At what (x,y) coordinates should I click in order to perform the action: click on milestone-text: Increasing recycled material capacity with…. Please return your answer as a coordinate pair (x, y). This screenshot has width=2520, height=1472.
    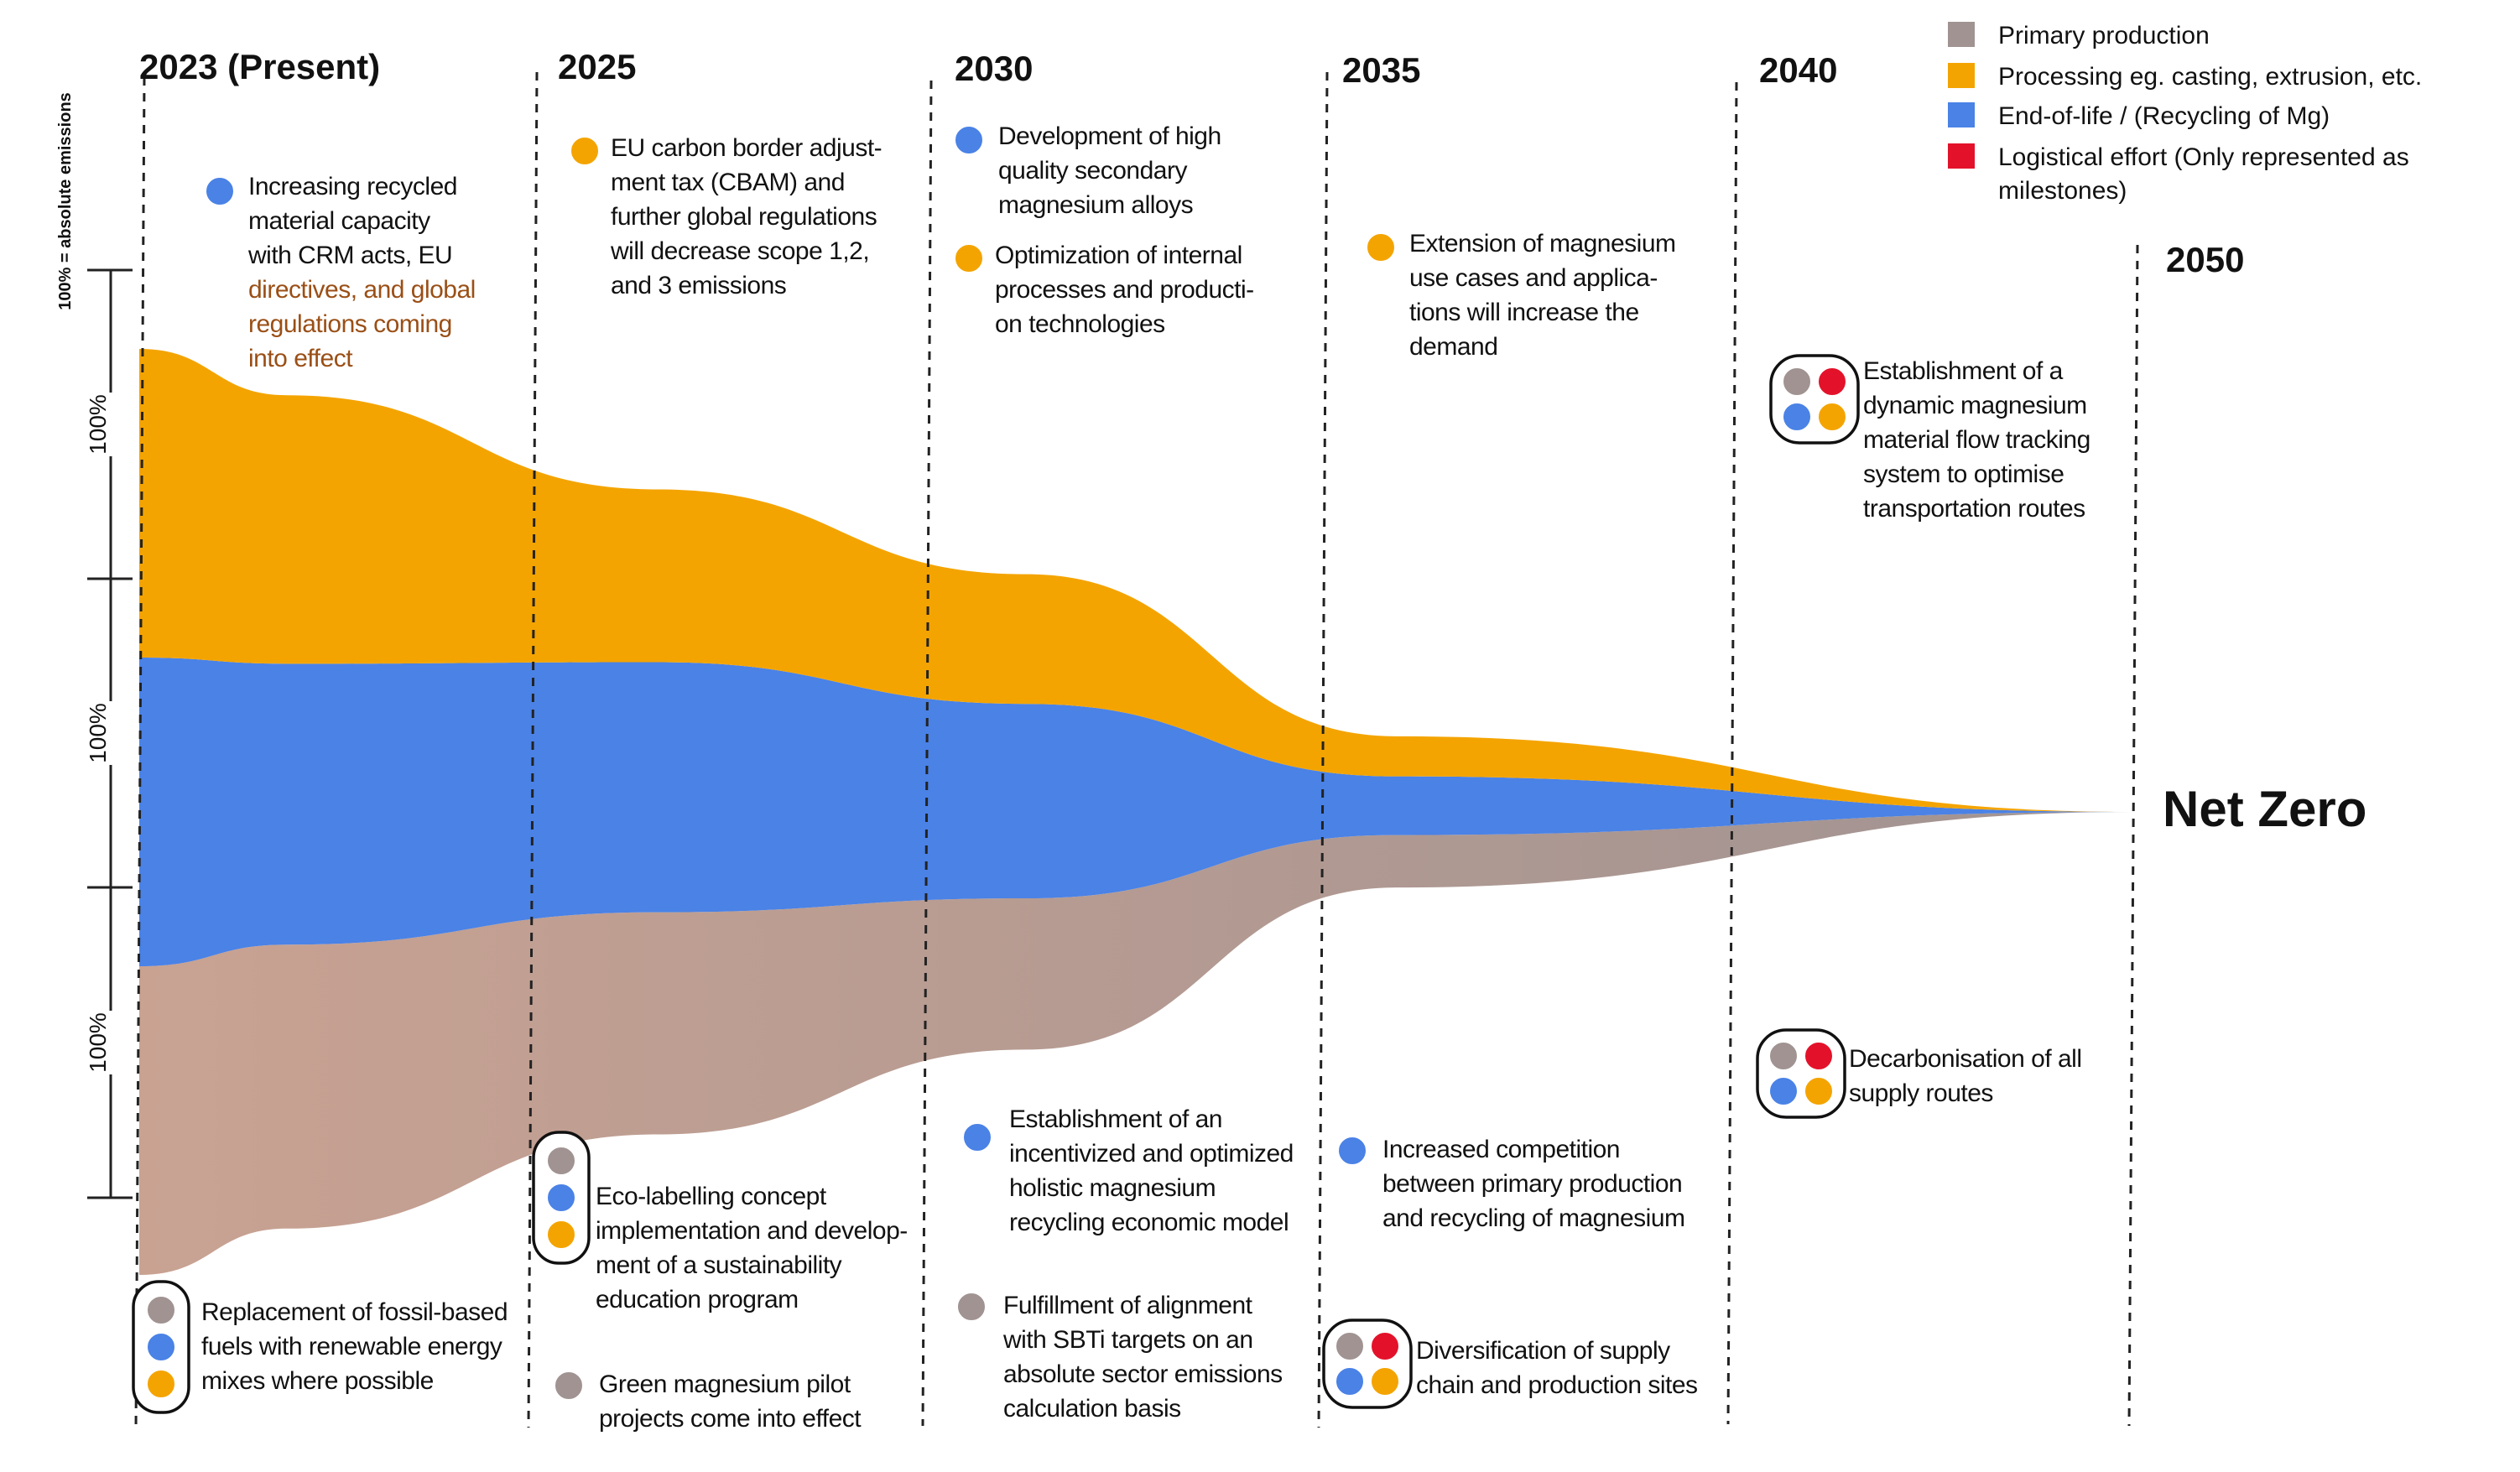
    Looking at the image, I should click on (362, 272).